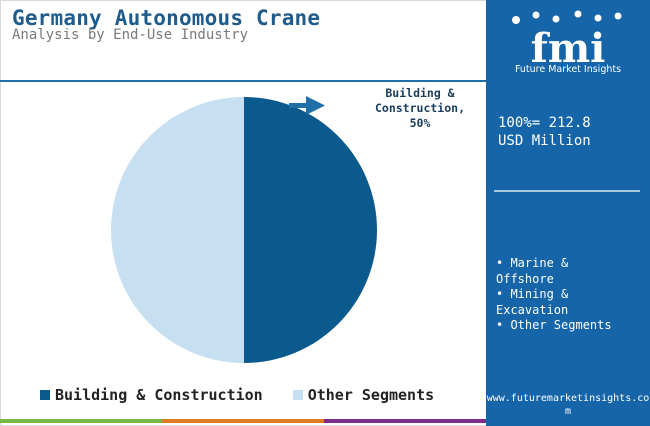  I want to click on pie-slice-other-segments, so click(177, 230).